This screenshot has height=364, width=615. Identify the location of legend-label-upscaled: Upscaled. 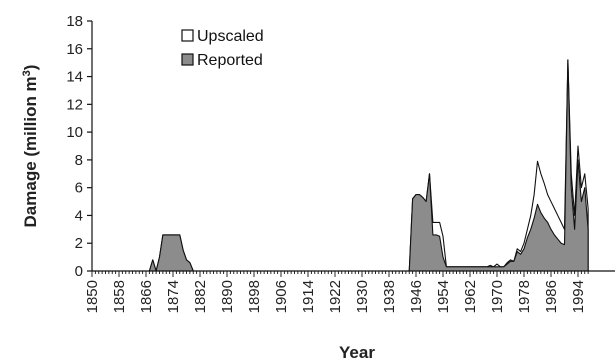
(230, 36).